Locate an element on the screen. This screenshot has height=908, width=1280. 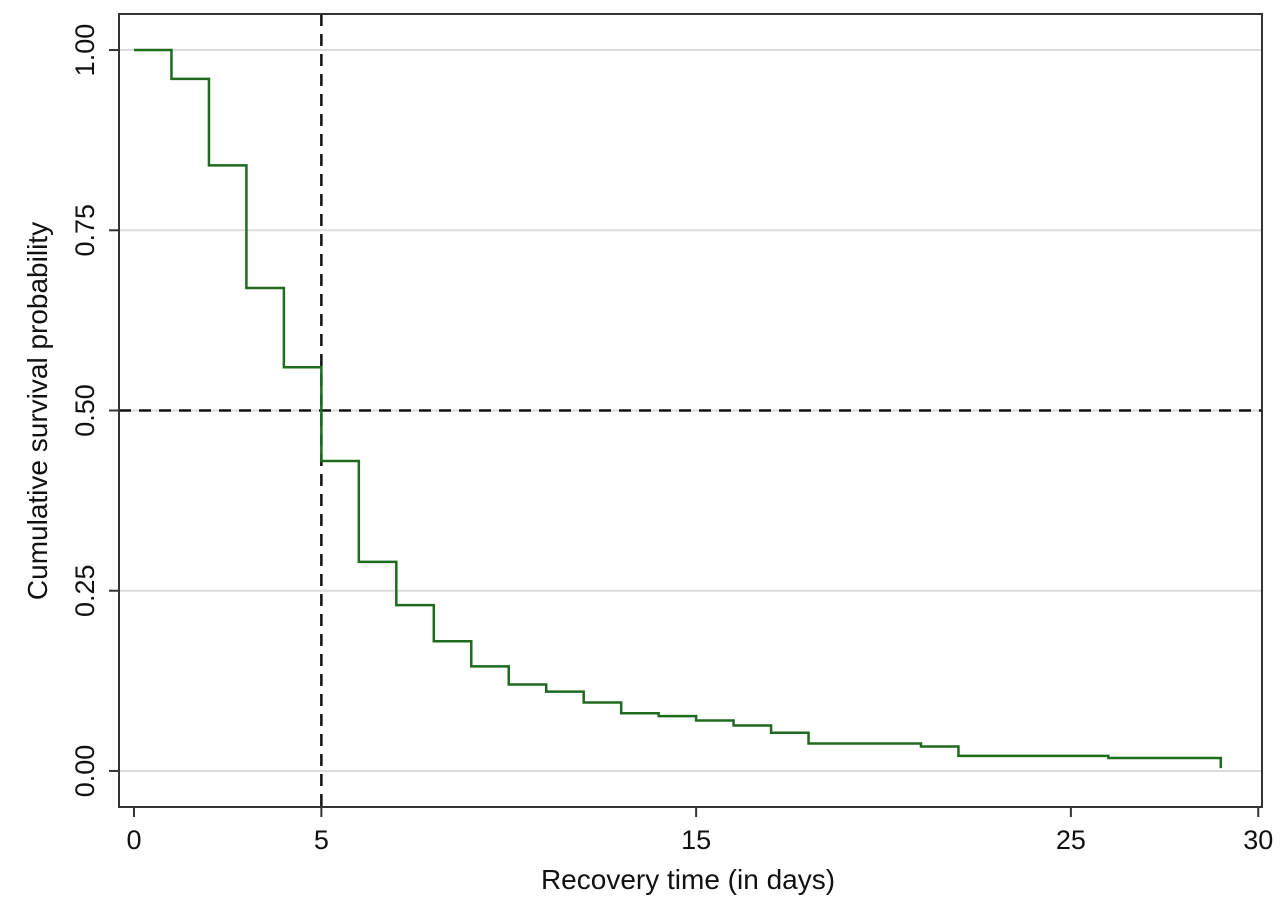
y-tick-label: 0.25 is located at coordinates (85, 590).